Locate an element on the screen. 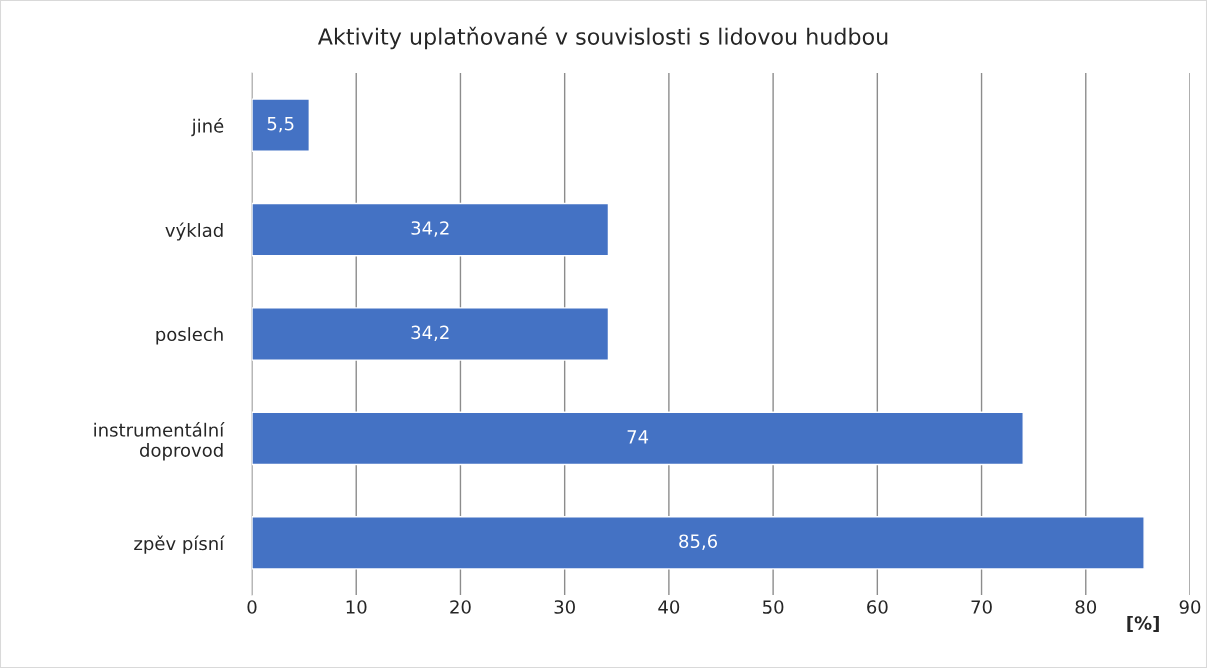 Image resolution: width=1207 pixels, height=668 pixels. data-label: 74 is located at coordinates (638, 437).